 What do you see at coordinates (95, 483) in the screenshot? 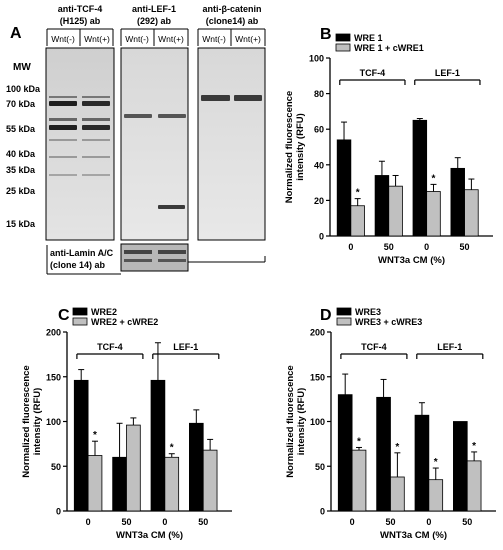
I see `bar-c-s1-c0` at bounding box center [95, 483].